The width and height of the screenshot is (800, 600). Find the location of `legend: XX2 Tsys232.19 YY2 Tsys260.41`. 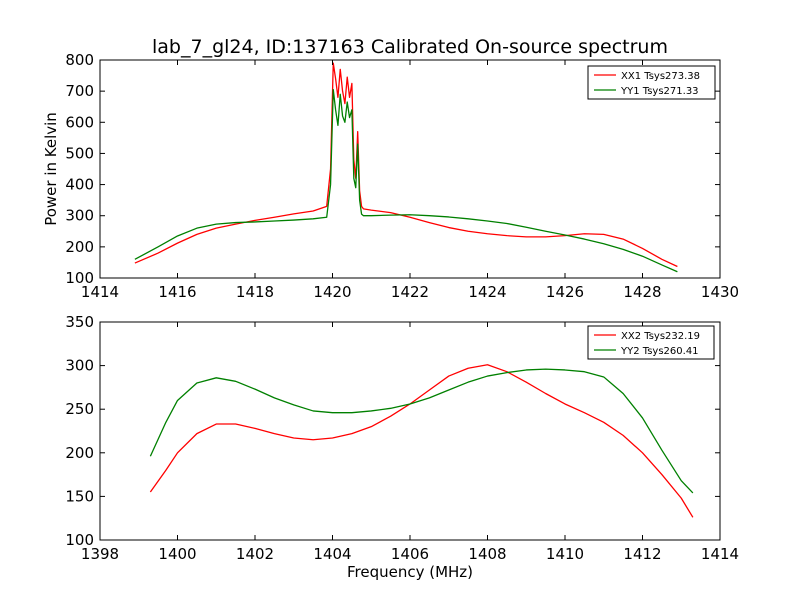

legend: XX2 Tsys232.19 YY2 Tsys260.41 is located at coordinates (651, 342).